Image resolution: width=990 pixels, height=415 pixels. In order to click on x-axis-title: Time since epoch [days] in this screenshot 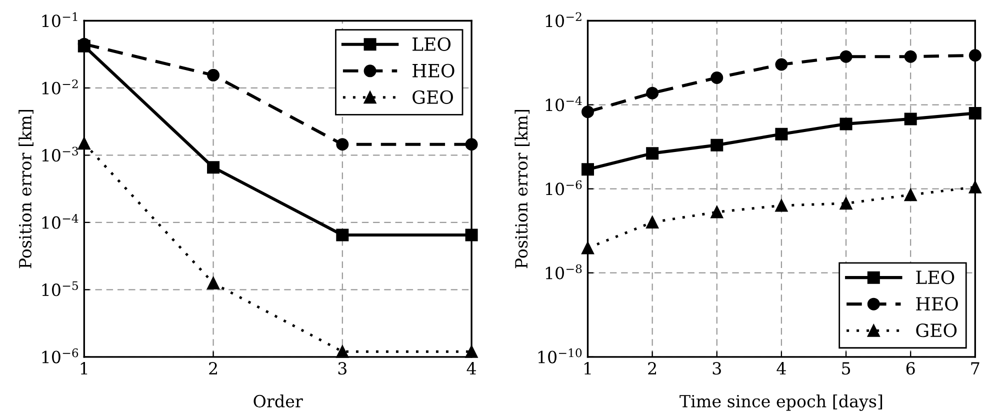, I will do `click(781, 402)`.